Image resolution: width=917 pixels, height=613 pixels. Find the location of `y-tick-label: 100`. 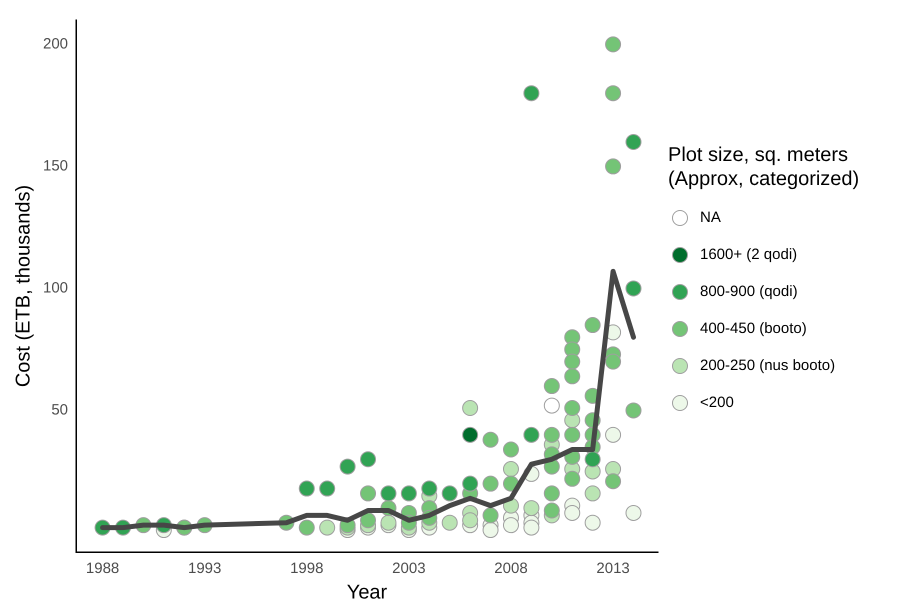

y-tick-label: 100 is located at coordinates (55, 288).